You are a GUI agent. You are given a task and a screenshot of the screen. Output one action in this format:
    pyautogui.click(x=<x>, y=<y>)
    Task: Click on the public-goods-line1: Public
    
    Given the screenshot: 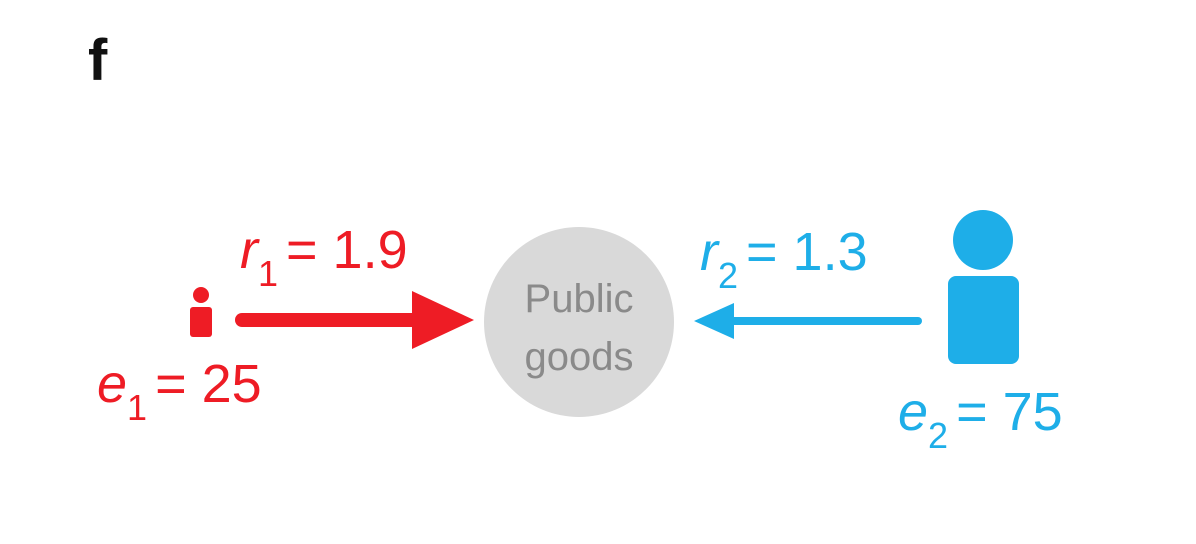 What is the action you would take?
    pyautogui.click(x=579, y=299)
    